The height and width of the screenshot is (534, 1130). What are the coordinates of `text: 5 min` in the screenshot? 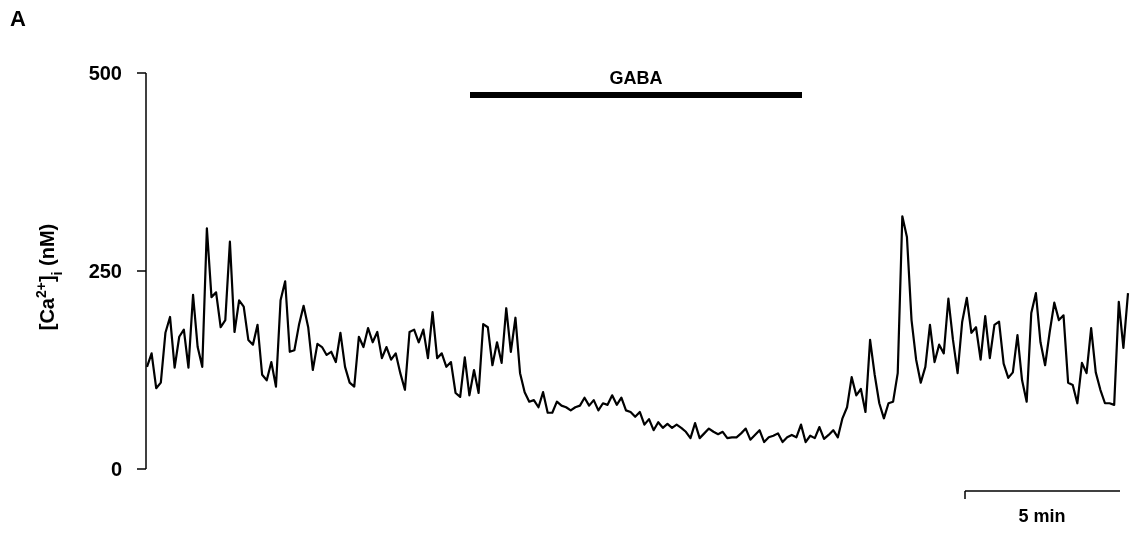 It's located at (1042, 516).